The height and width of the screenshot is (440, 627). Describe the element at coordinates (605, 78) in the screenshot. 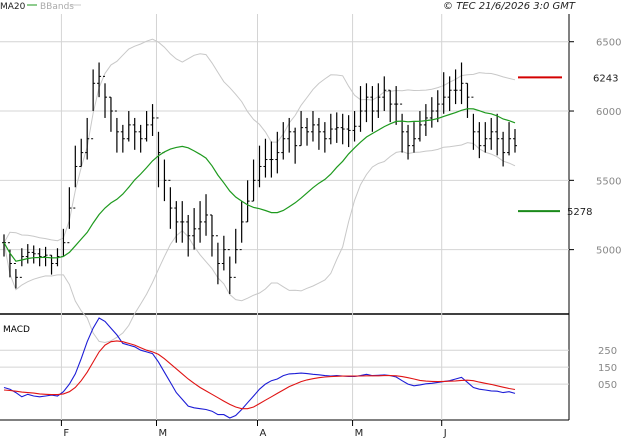

I see `resistance-label: 6243` at that location.